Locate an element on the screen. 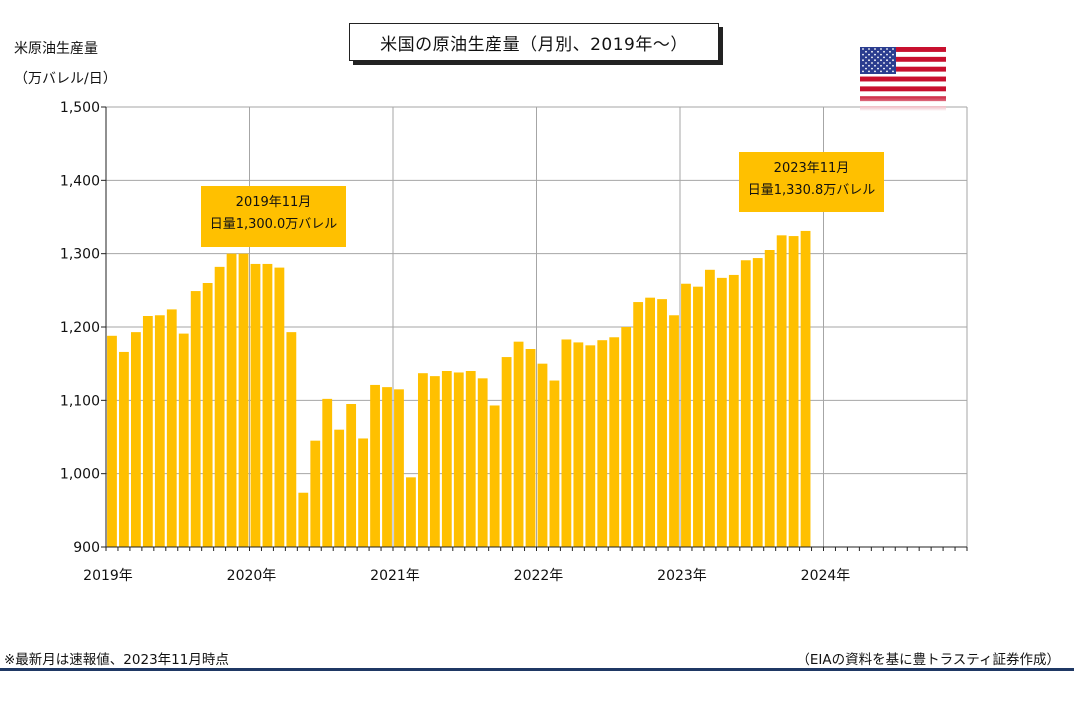  y-tick-label: 1,300 is located at coordinates (80, 255).